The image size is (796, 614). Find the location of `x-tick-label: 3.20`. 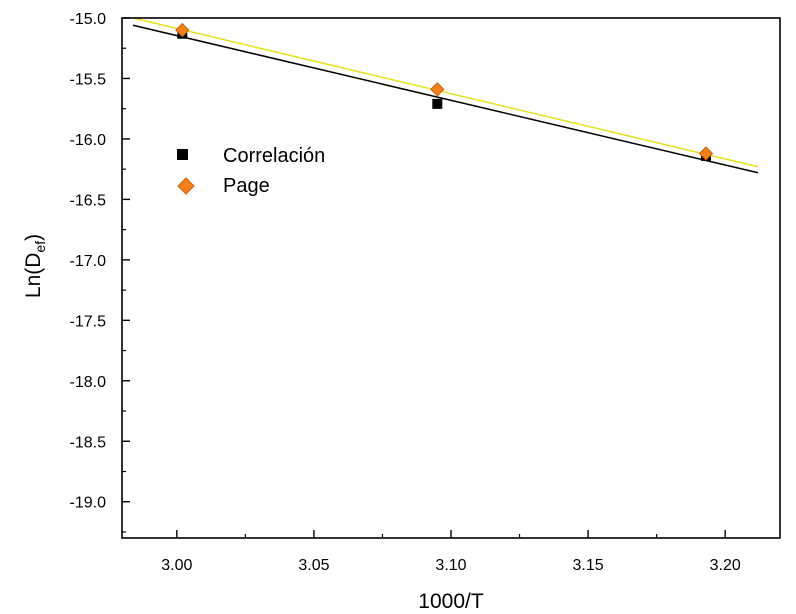

x-tick-label: 3.20 is located at coordinates (725, 565).